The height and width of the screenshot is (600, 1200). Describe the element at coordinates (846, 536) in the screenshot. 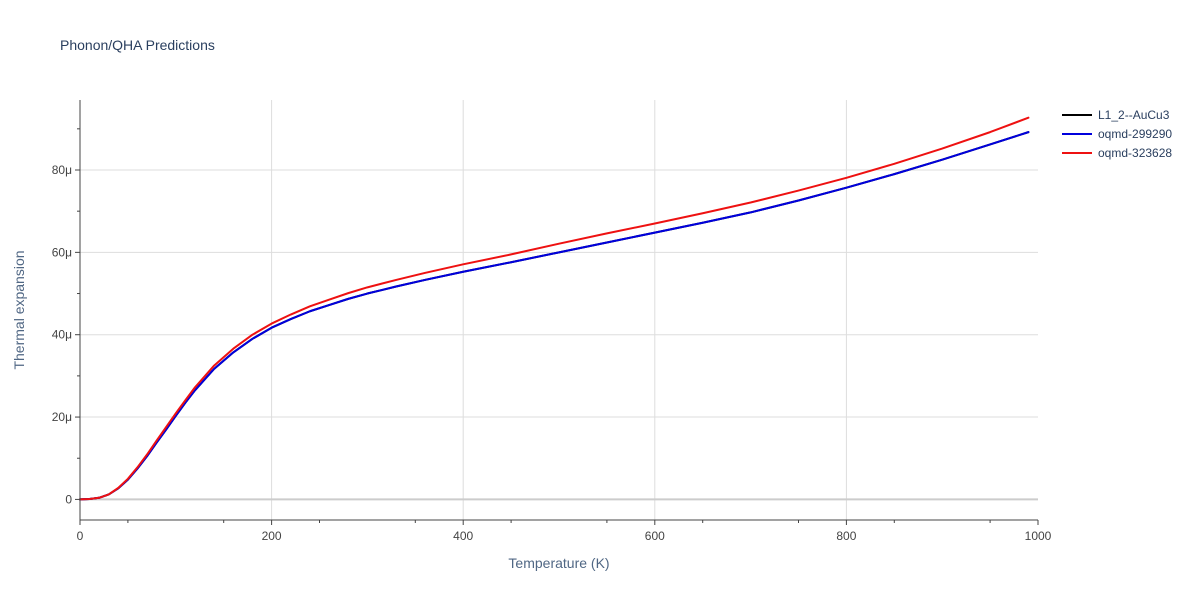

I see `x-tick-label: 800` at that location.